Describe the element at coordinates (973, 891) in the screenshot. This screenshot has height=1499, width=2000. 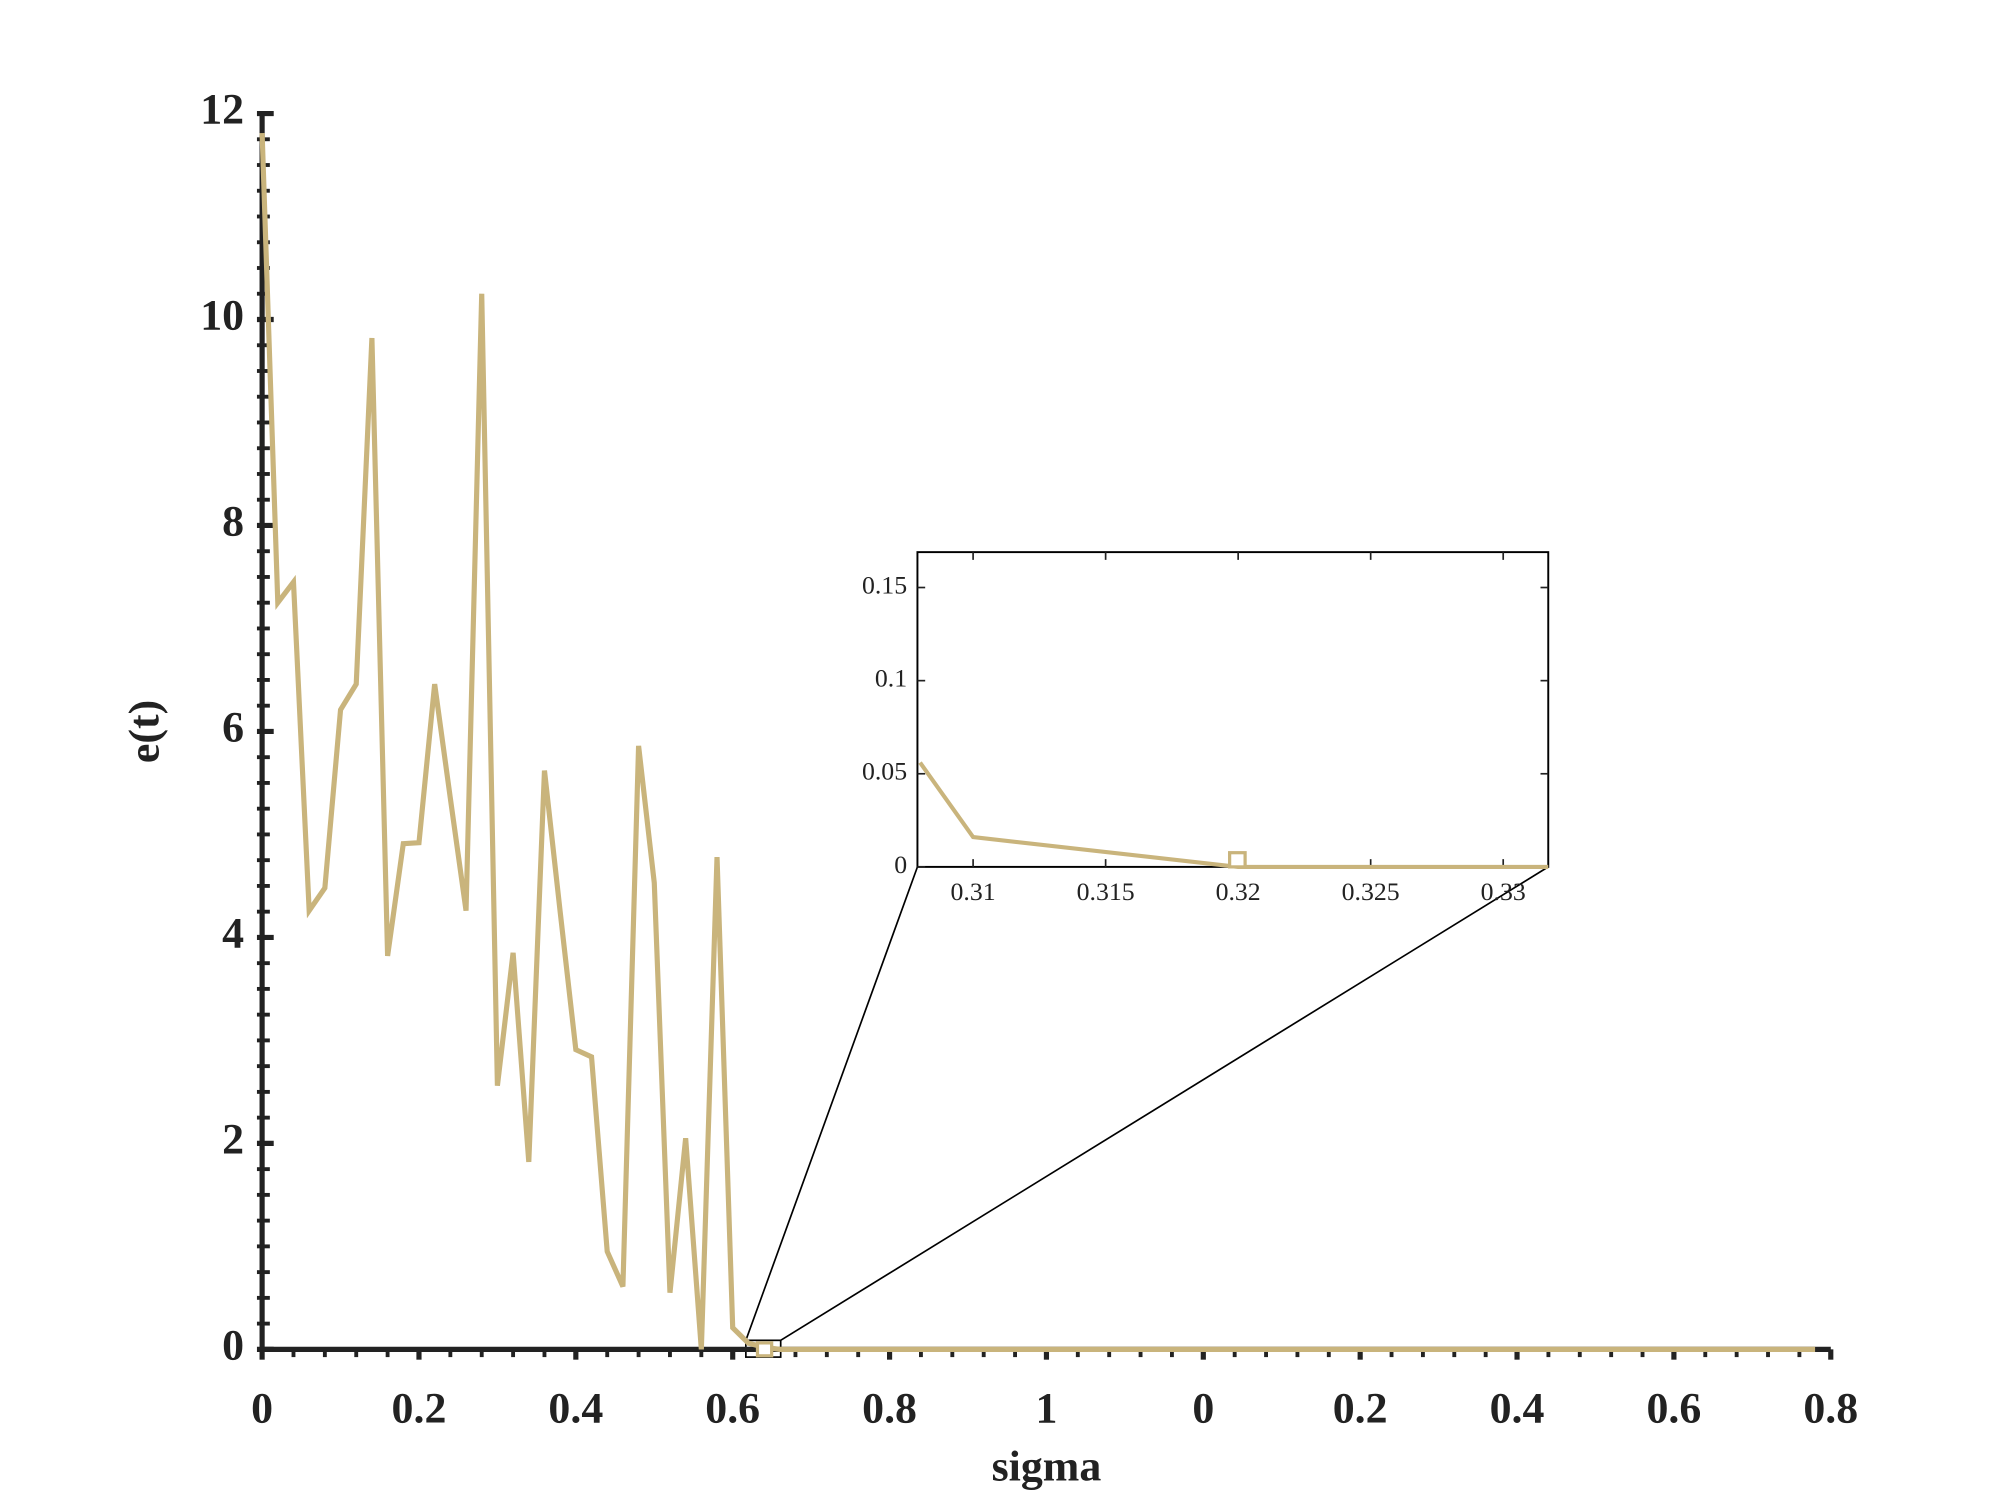
I see `x-tick-label: 0.31` at that location.